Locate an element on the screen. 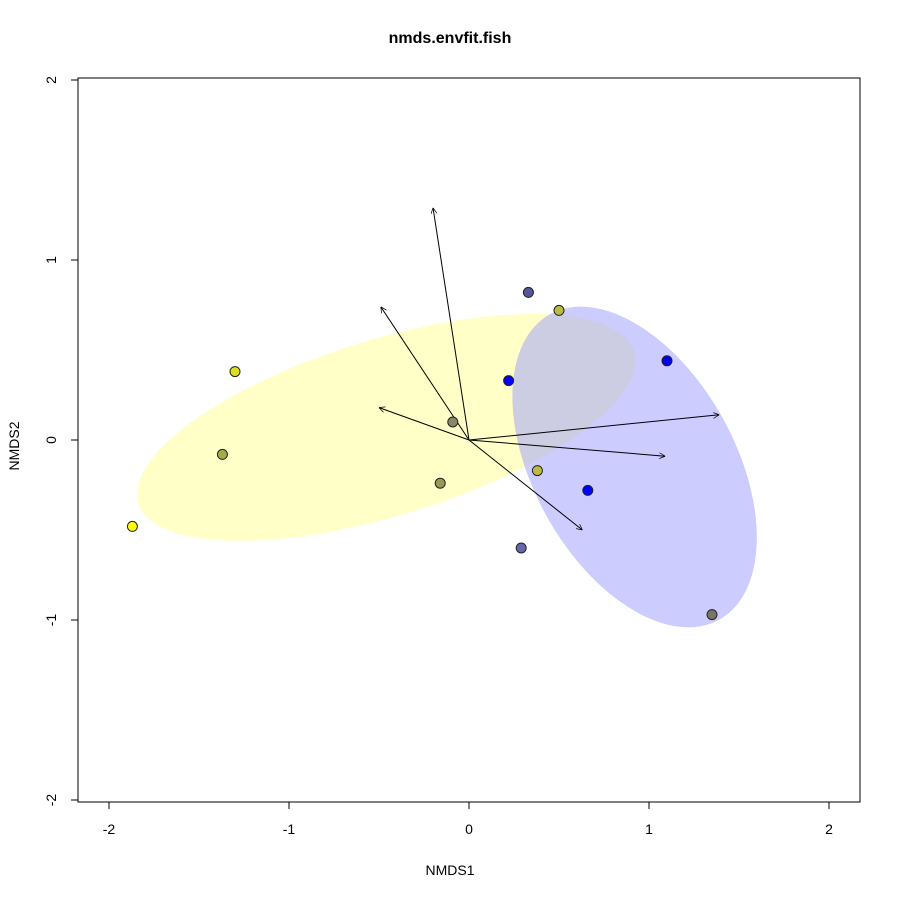 The height and width of the screenshot is (900, 900). x-tick-label: -1 is located at coordinates (289, 829).